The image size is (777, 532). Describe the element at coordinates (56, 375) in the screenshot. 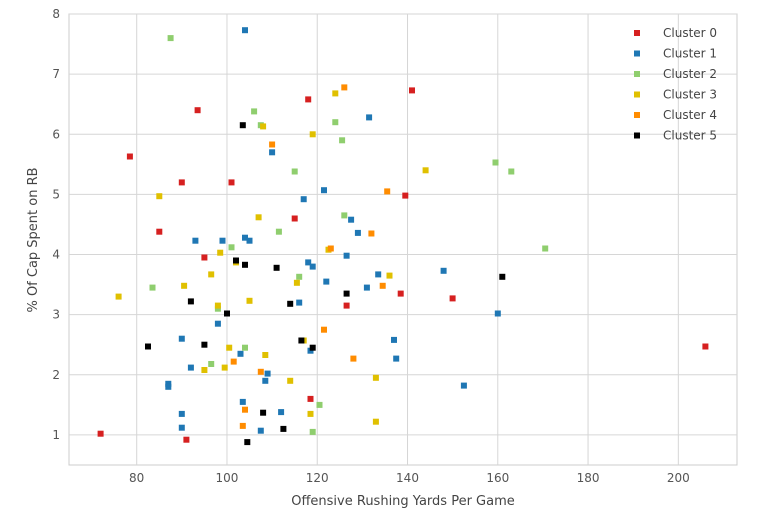

I see `y-tick-label: 2` at that location.